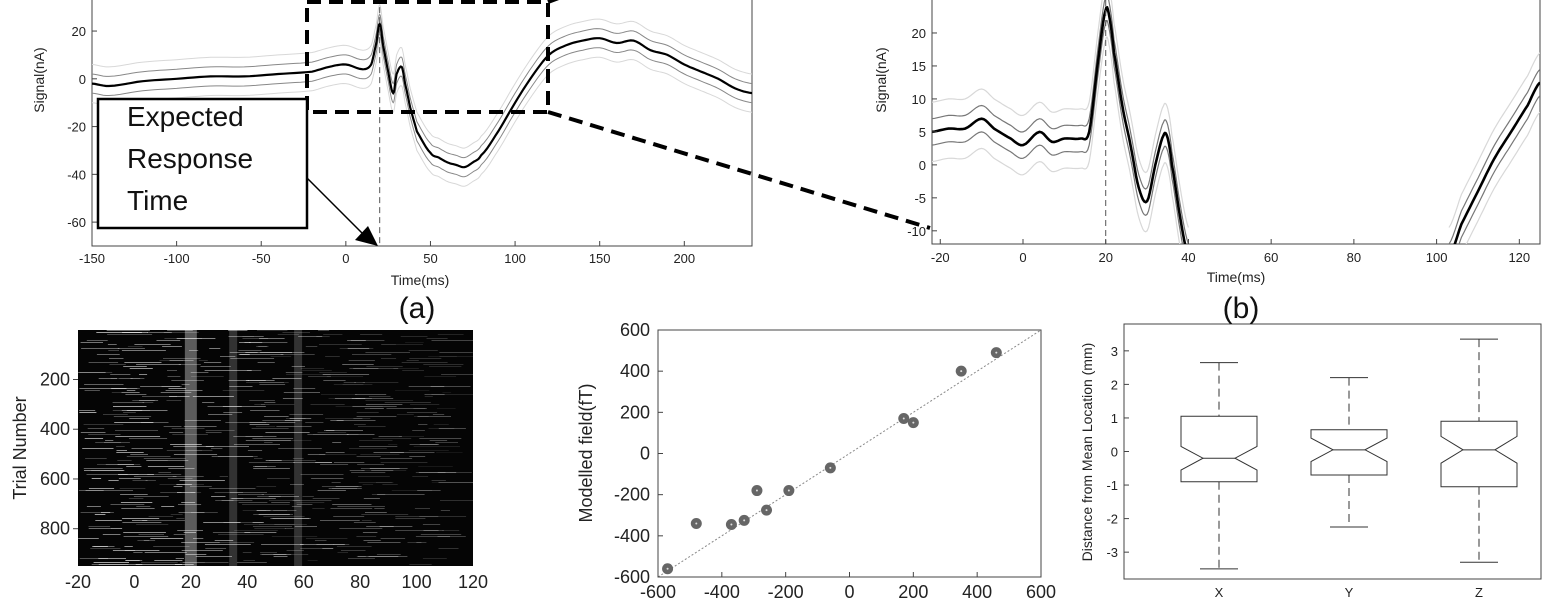  Describe the element at coordinates (916, 231) in the screenshot. I see `panel-b-ytick-label: -10` at that location.